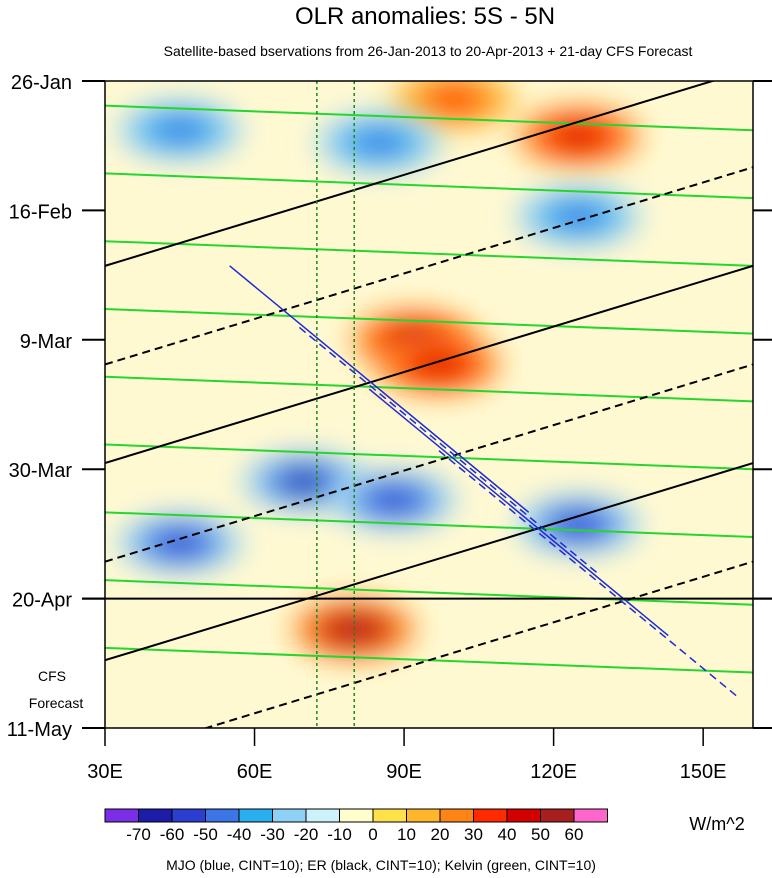 Image resolution: width=772 pixels, height=878 pixels. I want to click on colorbar-label-8: 10, so click(406, 834).